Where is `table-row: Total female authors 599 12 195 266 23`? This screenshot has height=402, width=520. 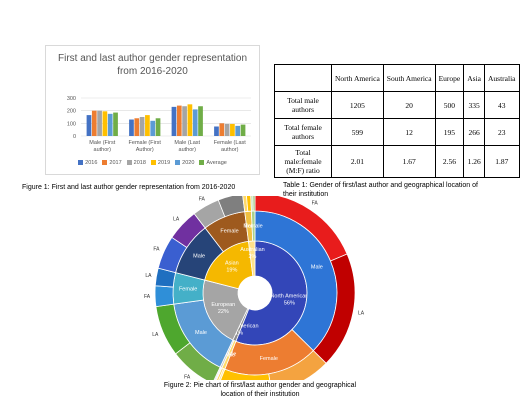 table-row: Total female authors 599 12 195 266 23 is located at coordinates (397, 132).